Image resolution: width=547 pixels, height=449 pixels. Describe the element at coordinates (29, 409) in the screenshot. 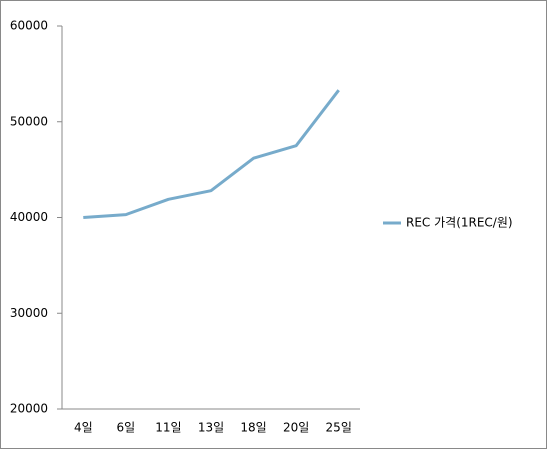

I see `y-tick-label: 20000` at that location.